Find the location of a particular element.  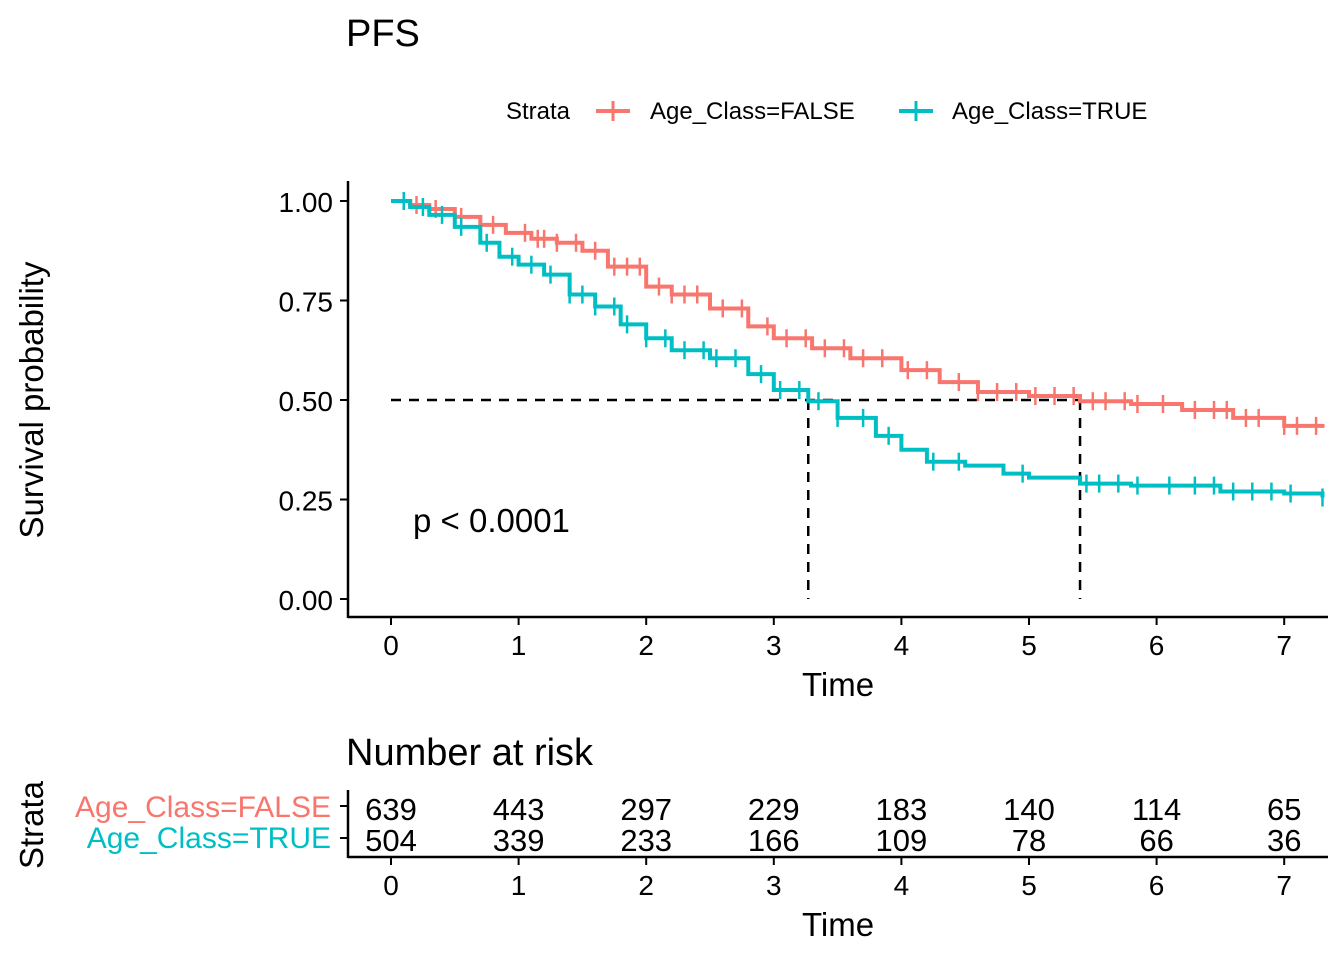

risk-value: 36 is located at coordinates (1284, 840).